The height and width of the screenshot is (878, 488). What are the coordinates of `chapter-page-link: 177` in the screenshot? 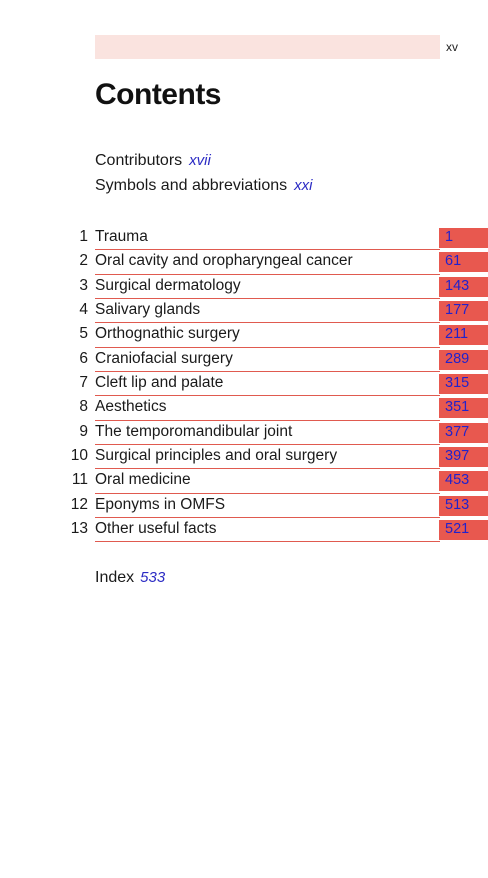 It's located at (457, 310).